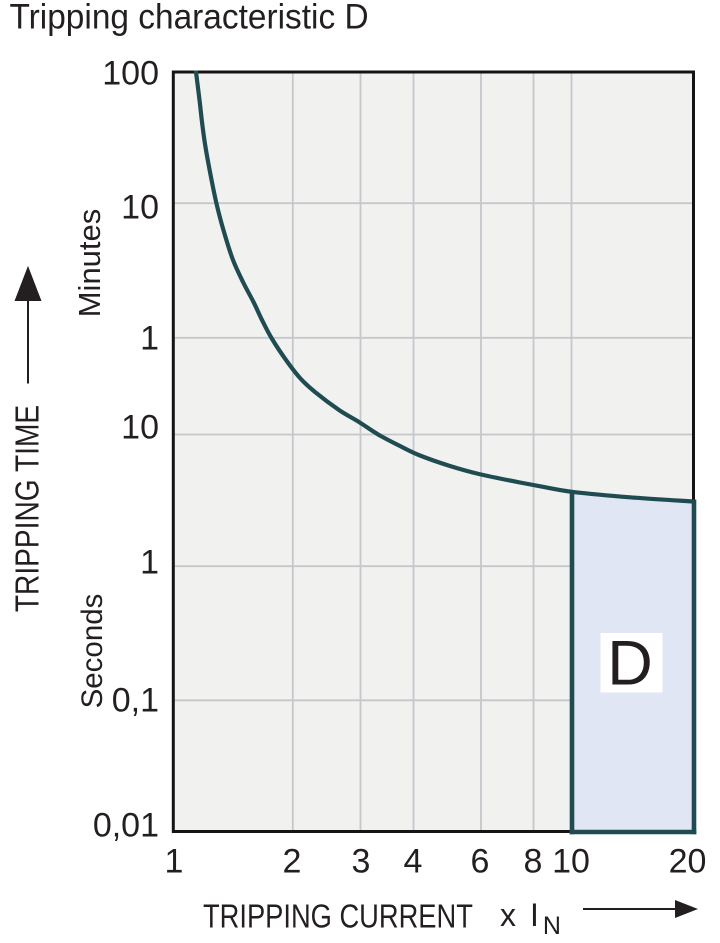 The width and height of the screenshot is (720, 943). Describe the element at coordinates (413, 862) in the screenshot. I see `svg-text: 4` at that location.